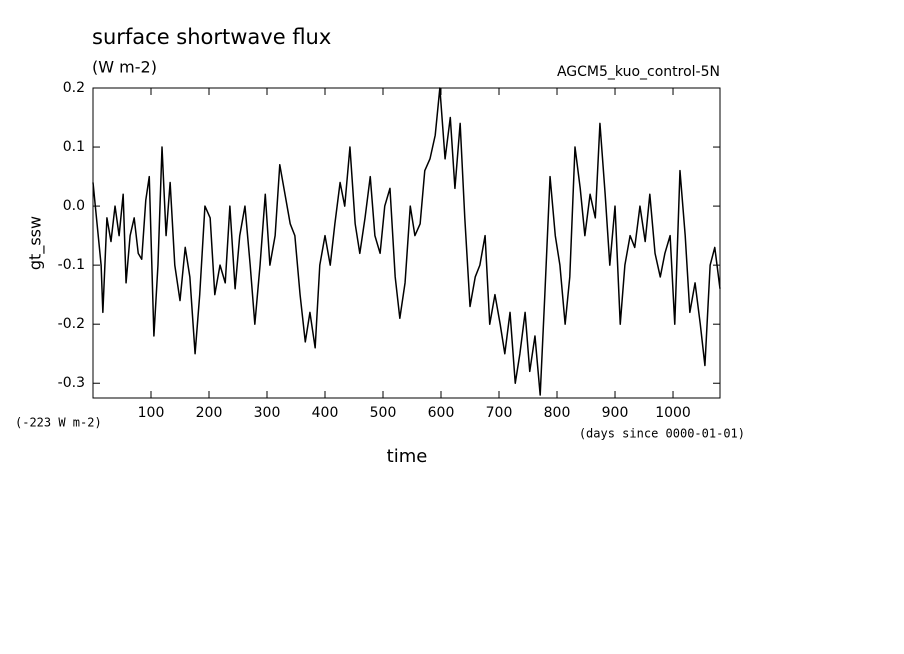  Describe the element at coordinates (71, 265) in the screenshot. I see `y-tick-label: -0.1` at that location.